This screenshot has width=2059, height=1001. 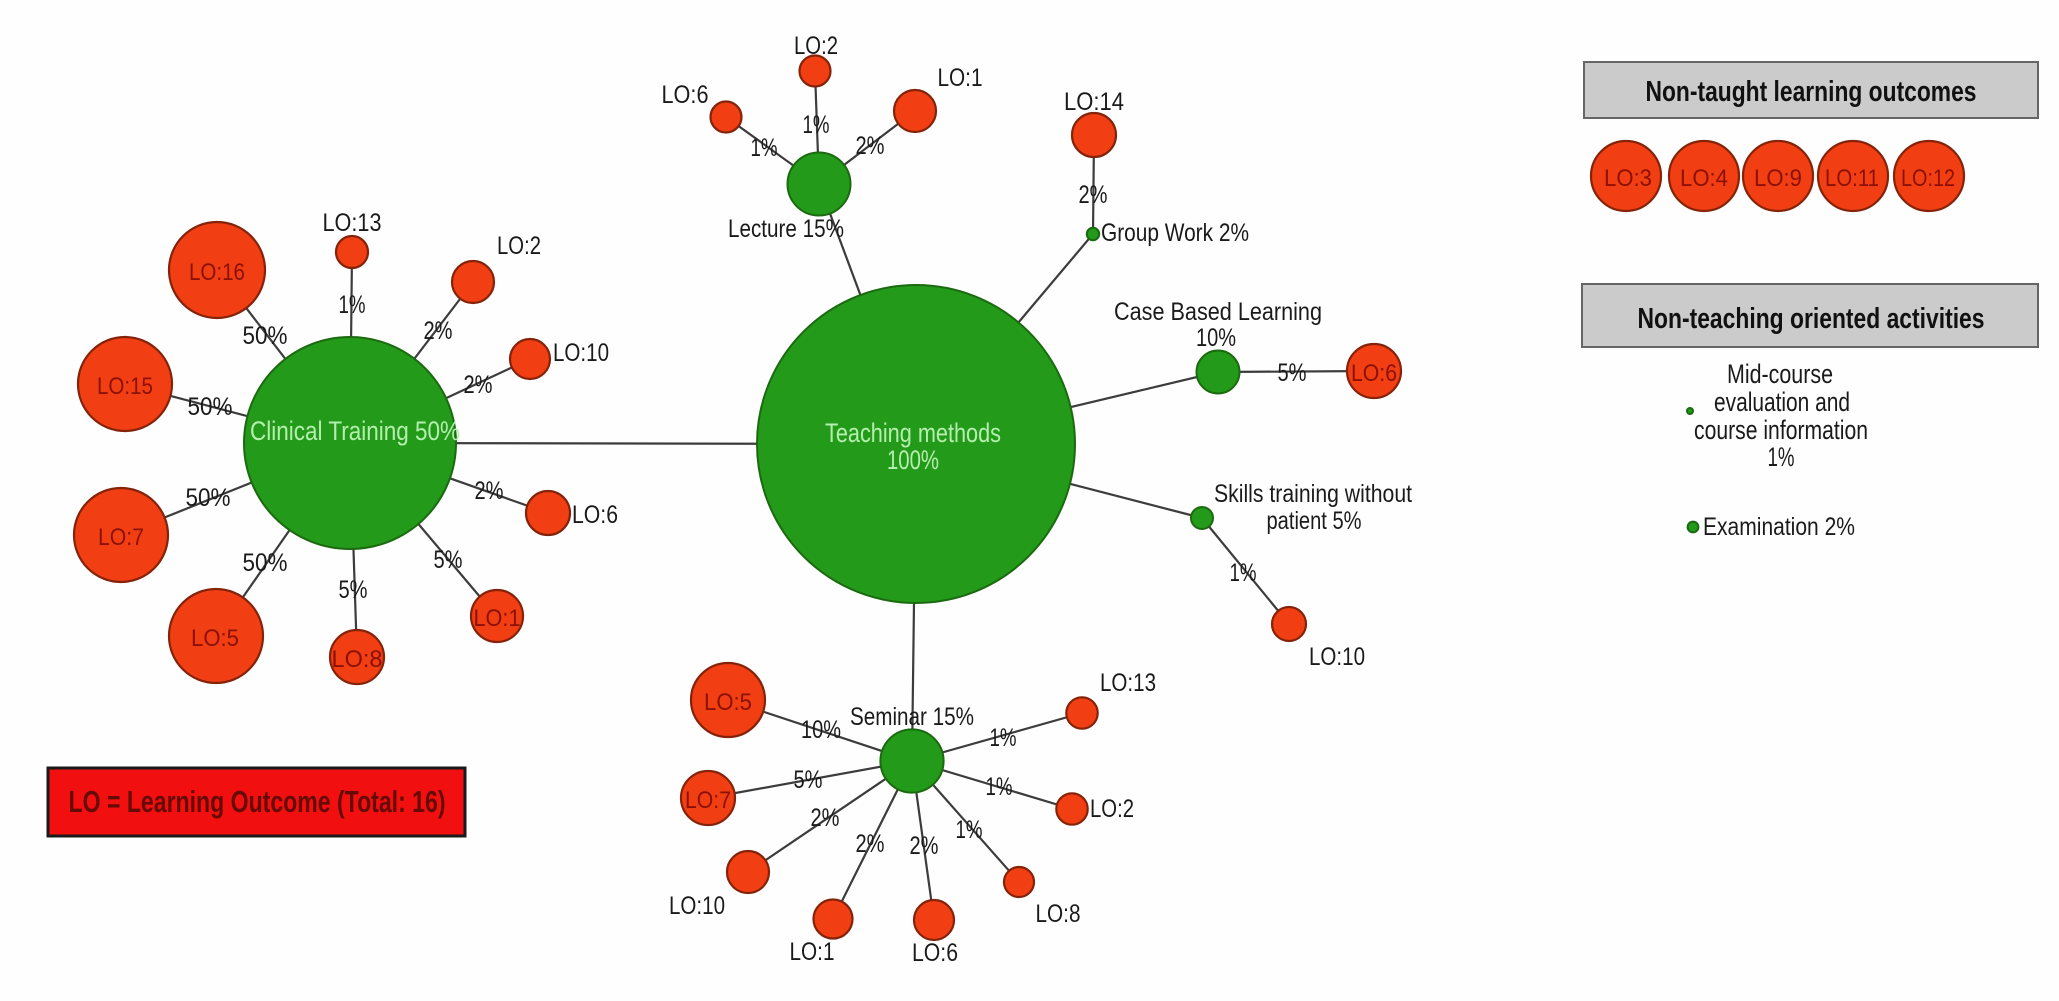 I want to click on svg-text: Case Based Learning, so click(x=1218, y=312).